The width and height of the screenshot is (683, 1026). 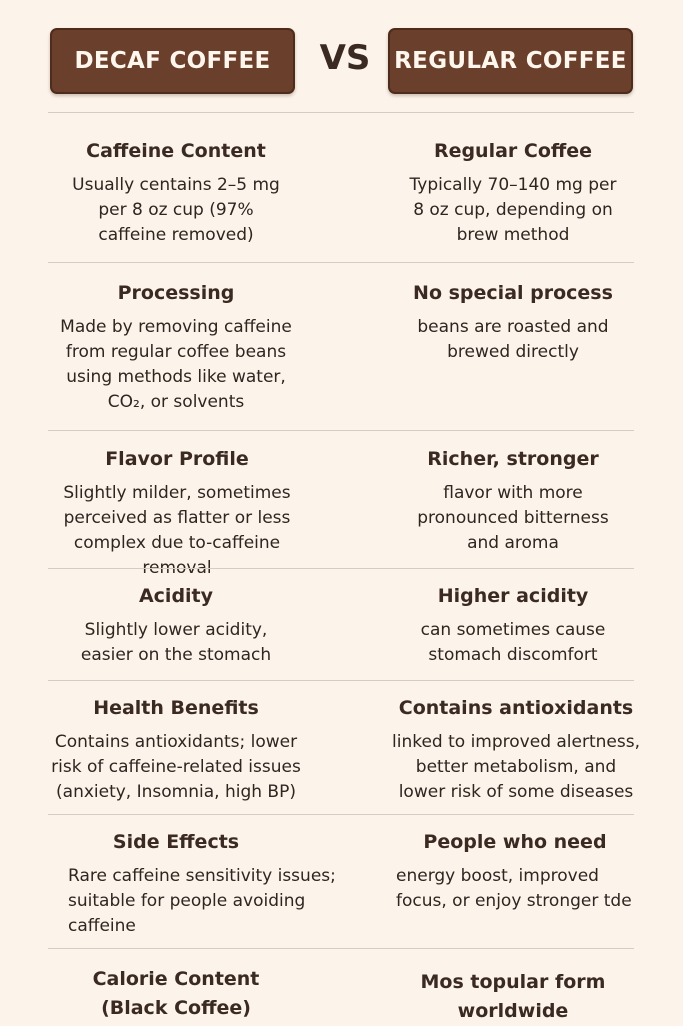 I want to click on regular-row-title: Contains antioxidants, so click(x=516, y=708).